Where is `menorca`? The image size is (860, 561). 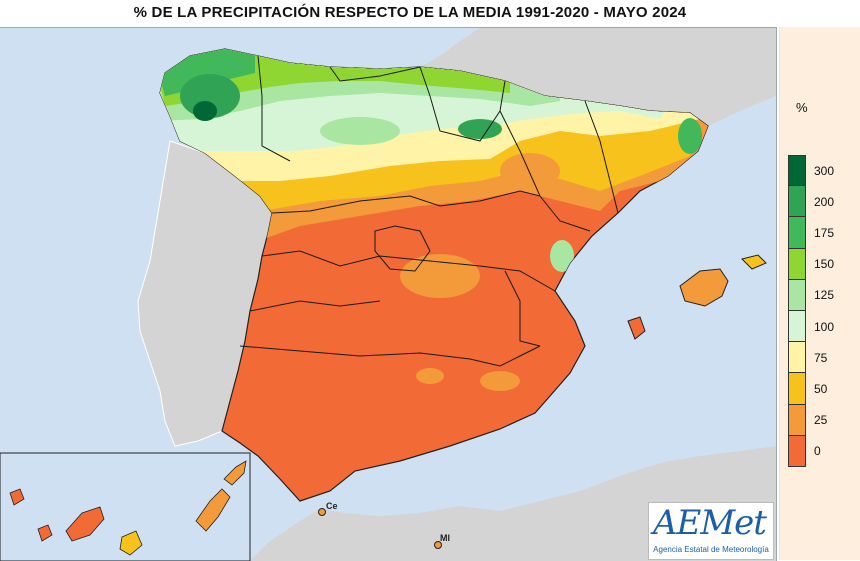
menorca is located at coordinates (754, 262).